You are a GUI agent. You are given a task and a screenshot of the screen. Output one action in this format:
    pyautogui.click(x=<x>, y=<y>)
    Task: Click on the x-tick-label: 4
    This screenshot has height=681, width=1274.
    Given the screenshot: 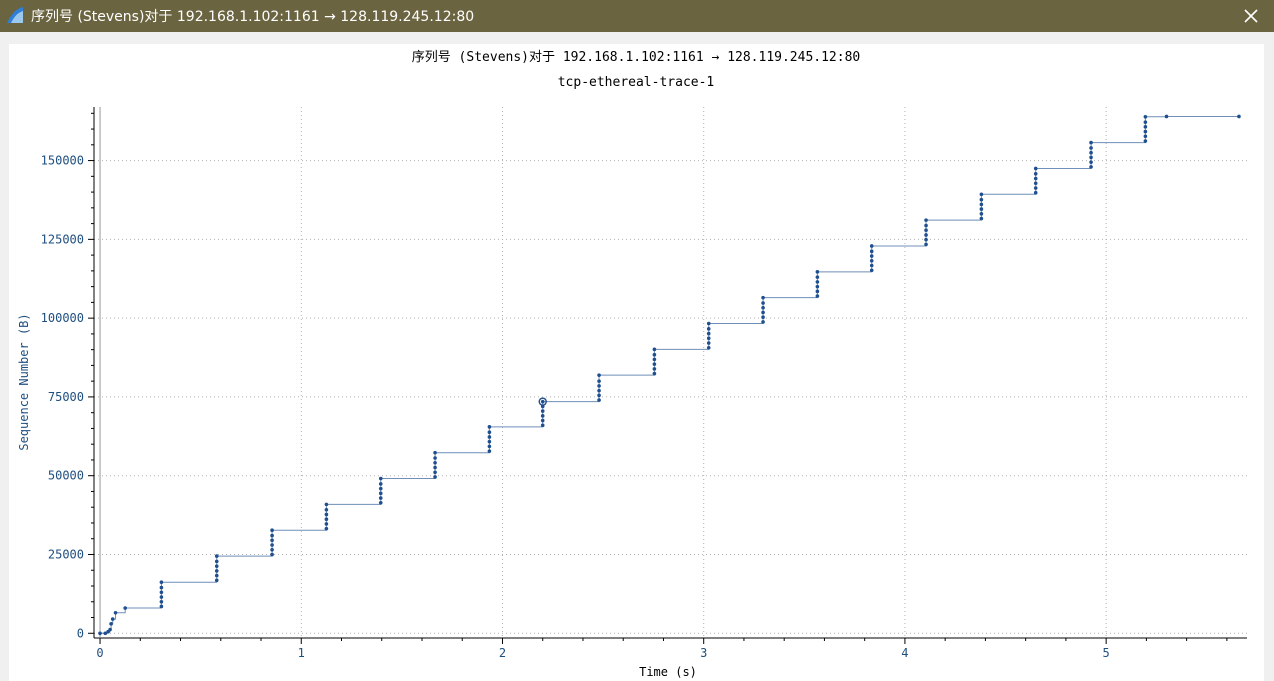 What is the action you would take?
    pyautogui.click(x=904, y=653)
    